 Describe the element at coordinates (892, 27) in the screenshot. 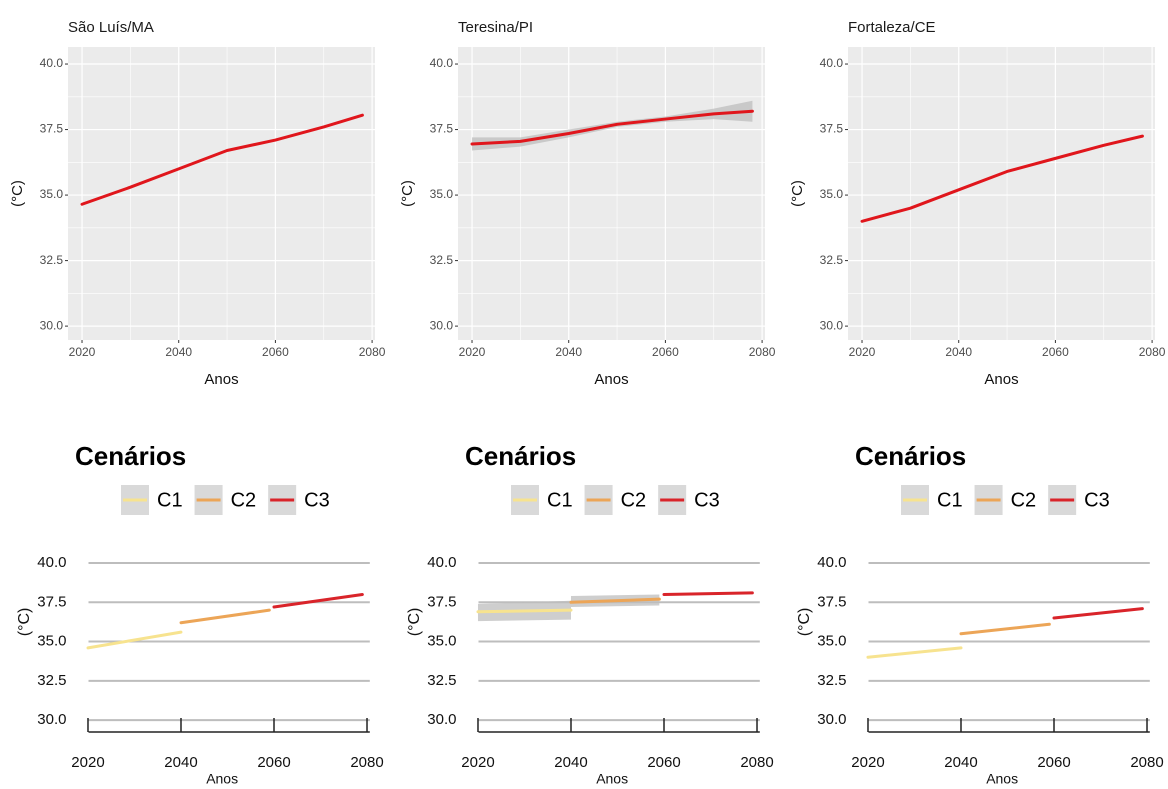

I see `panel-title: Fortaleza/CE` at that location.